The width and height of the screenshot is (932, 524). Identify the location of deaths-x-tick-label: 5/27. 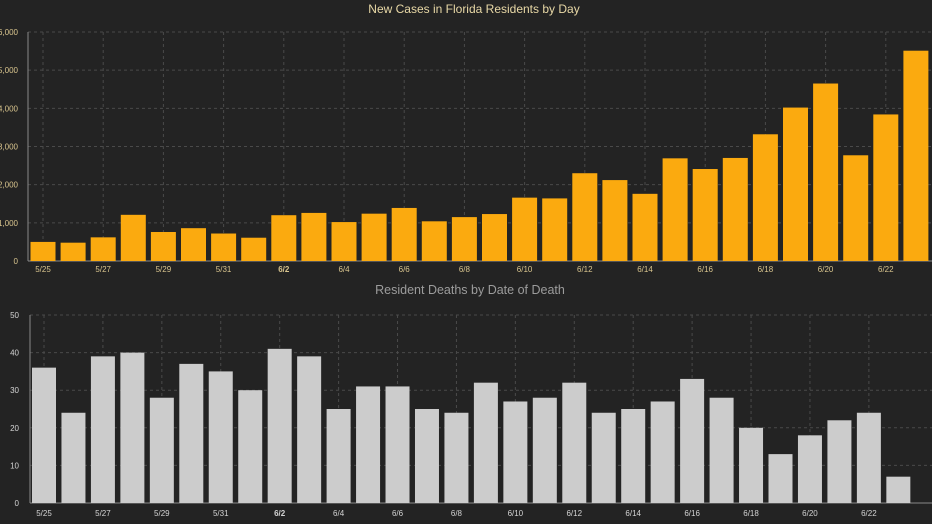
(103, 513).